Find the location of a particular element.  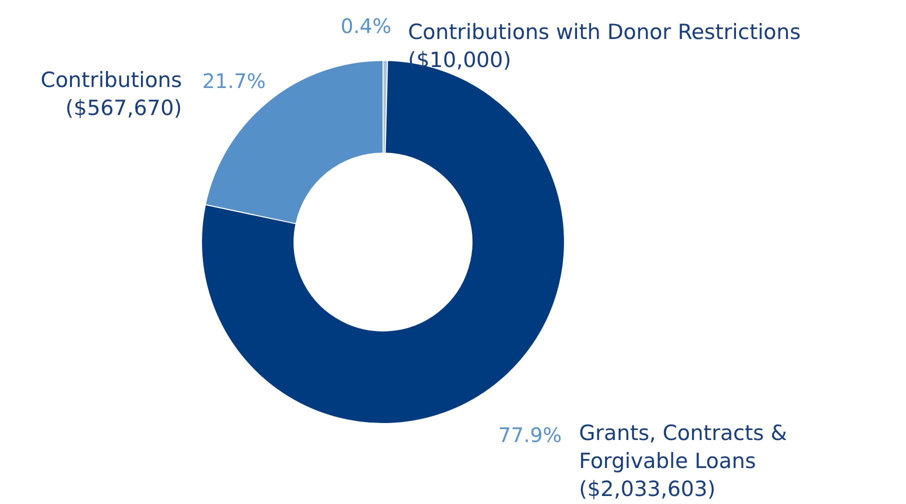

data-label: 77.9% is located at coordinates (530, 435).